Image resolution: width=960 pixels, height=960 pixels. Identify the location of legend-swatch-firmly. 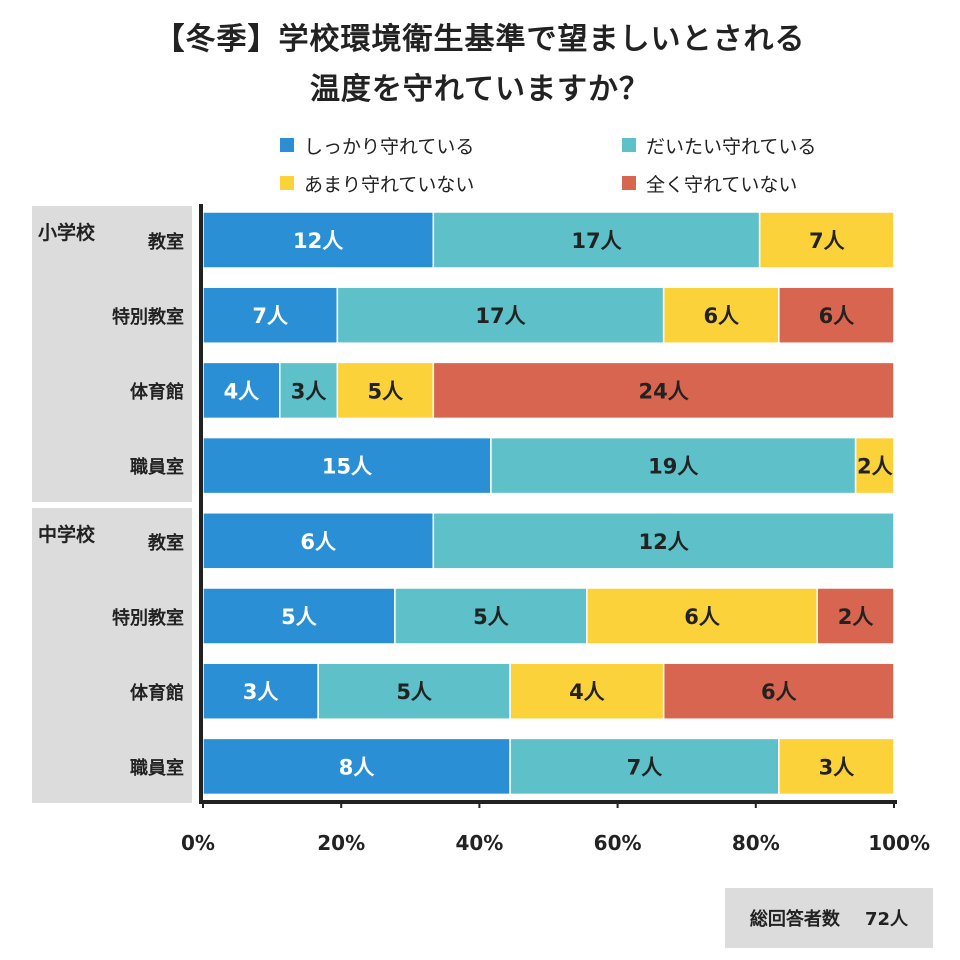
(287, 145).